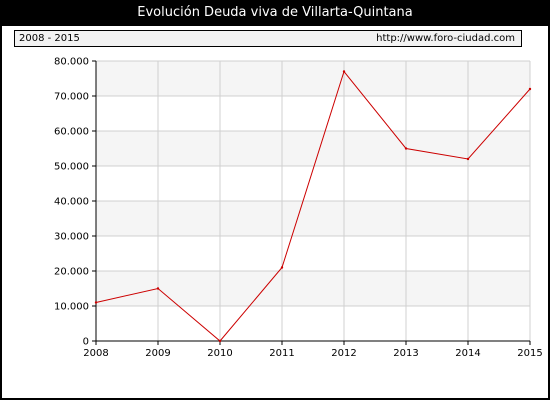 The width and height of the screenshot is (550, 400). I want to click on y-tick-label: 40.000, so click(71, 202).